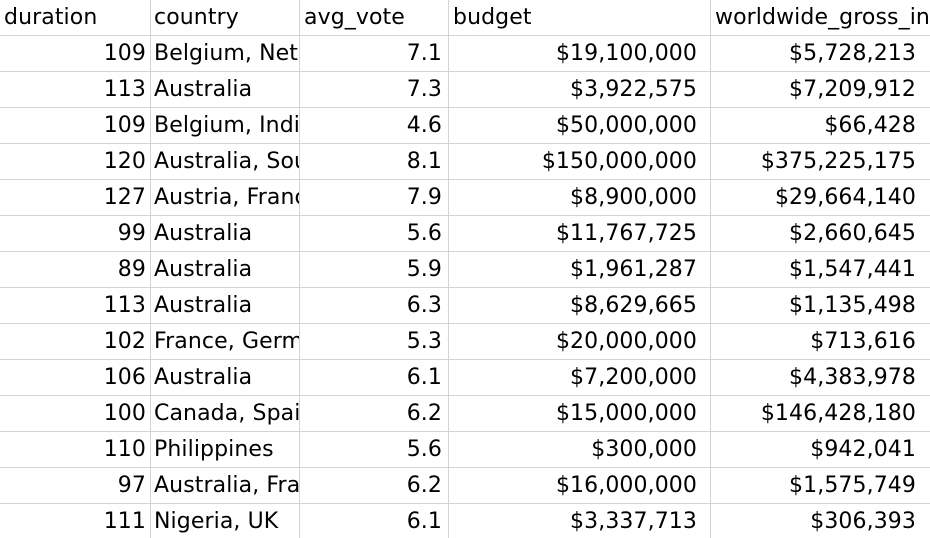 Image resolution: width=930 pixels, height=538 pixels. I want to click on cell-avg-vote: 6.3, so click(374, 306).